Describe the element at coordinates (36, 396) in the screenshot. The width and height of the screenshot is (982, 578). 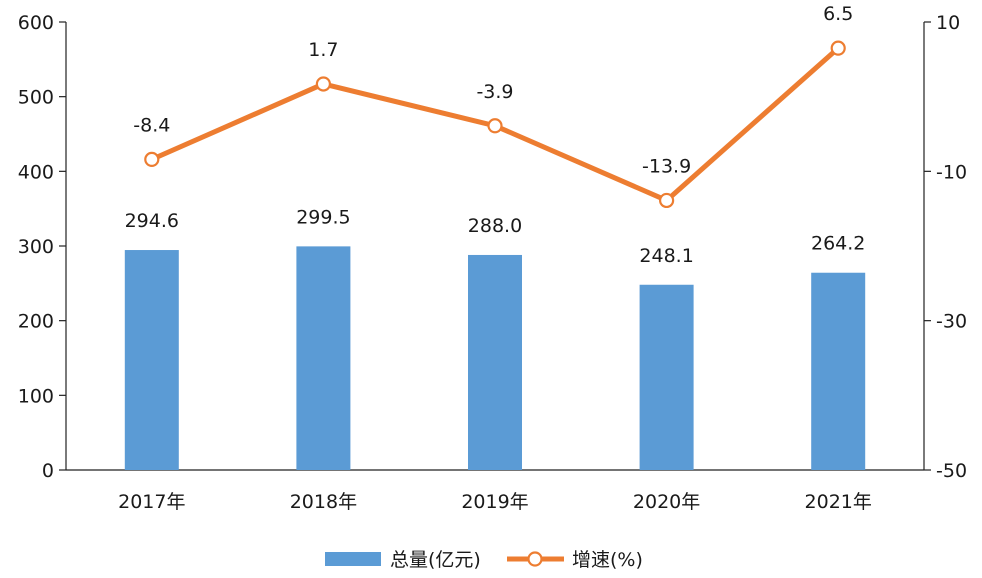
I see `left-tick-label: 100` at that location.